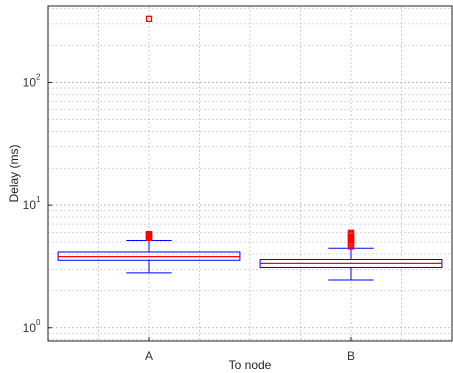 The image size is (453, 373). Describe the element at coordinates (14, 173) in the screenshot. I see `y-axis-label: Delay (ms)` at that location.